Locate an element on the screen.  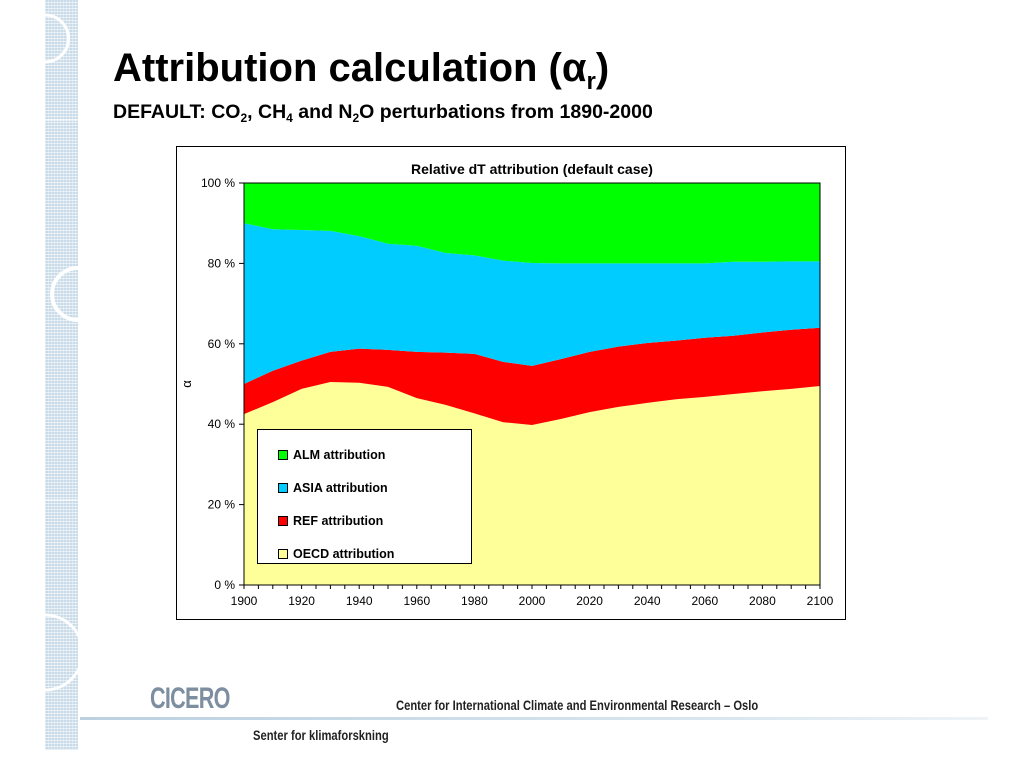
subtitle-sub-3: 2 is located at coordinates (356, 118).